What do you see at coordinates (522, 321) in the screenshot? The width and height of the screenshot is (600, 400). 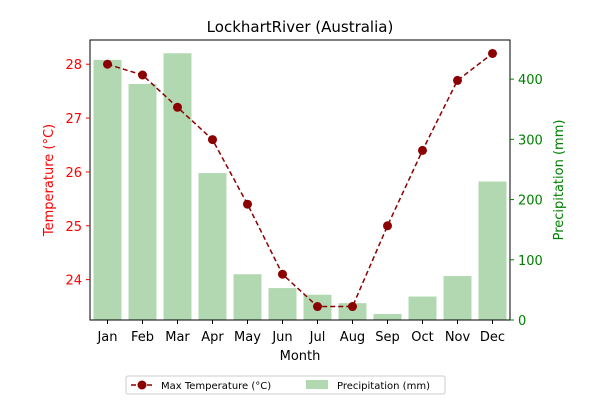 I see `y-right-tick-label: 0` at bounding box center [522, 321].